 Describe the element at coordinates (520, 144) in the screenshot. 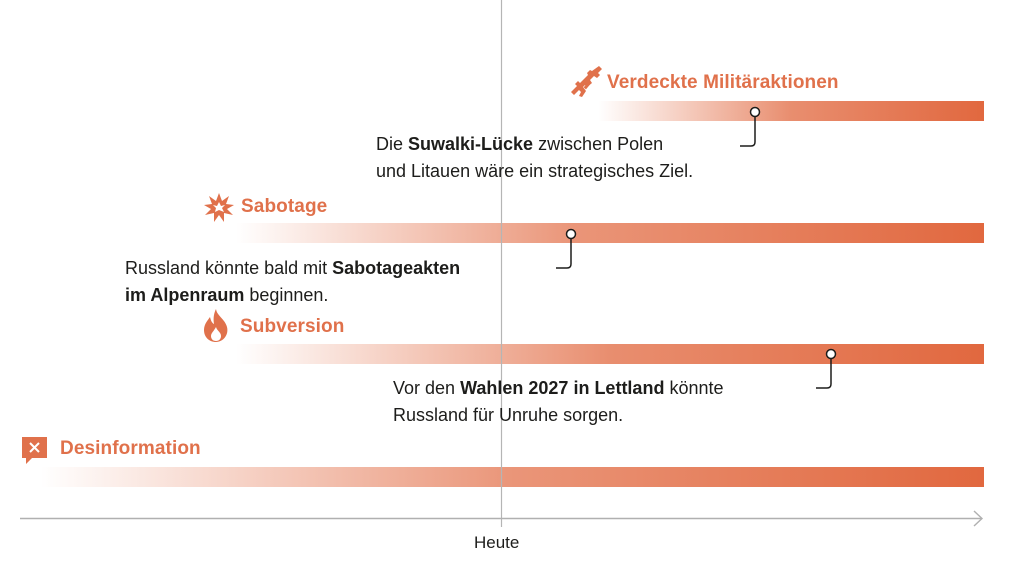

I see `note-militaer-line1: Die Suwalki-Lücke zwischen Polen` at that location.